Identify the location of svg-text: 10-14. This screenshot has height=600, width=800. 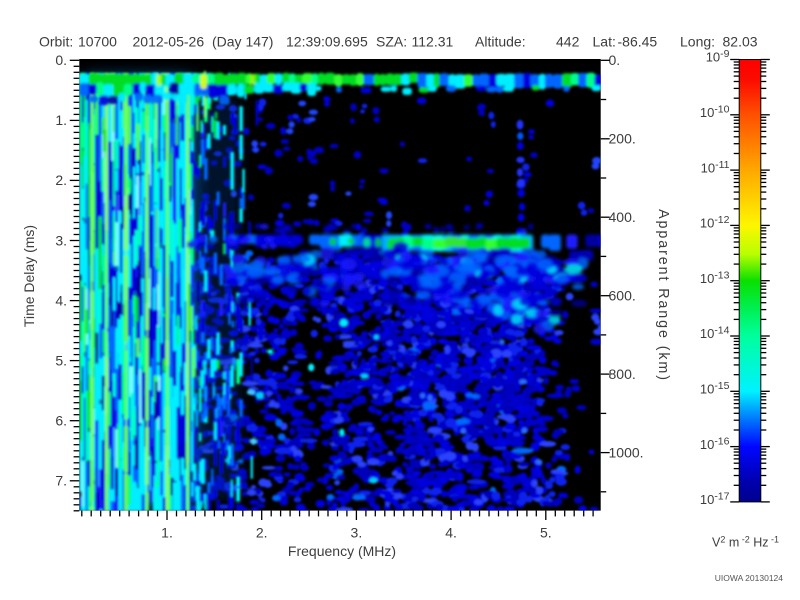
(715, 333).